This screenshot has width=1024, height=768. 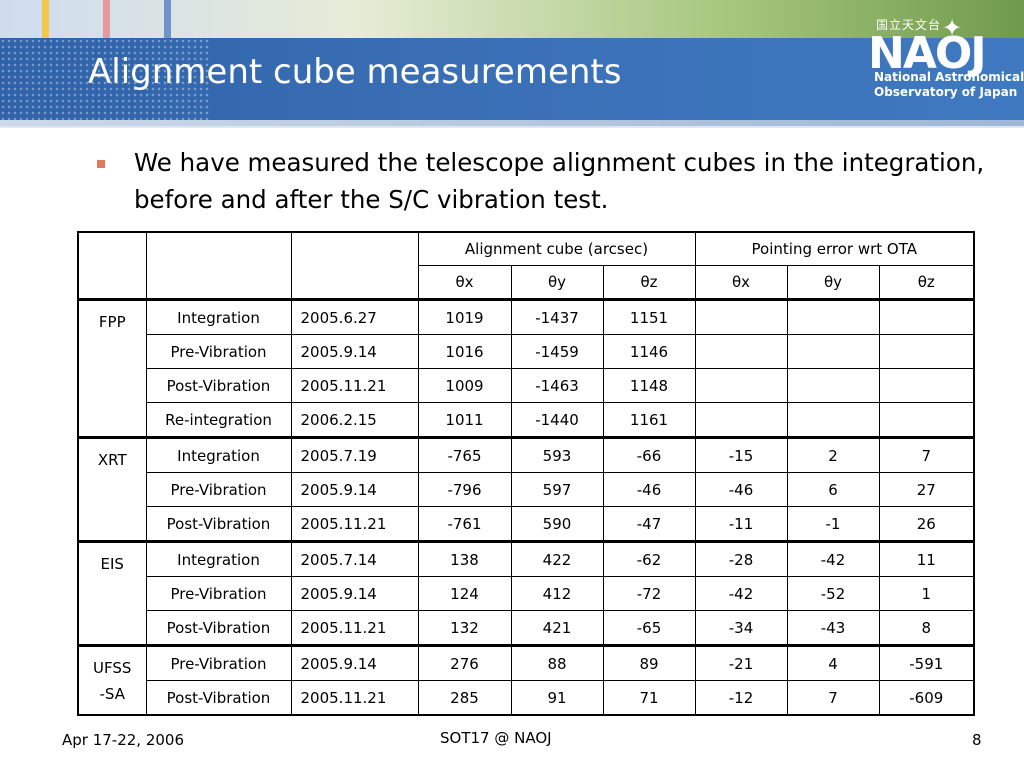 What do you see at coordinates (909, 25) in the screenshot?
I see `logo-japanese-text: 国立天文台` at bounding box center [909, 25].